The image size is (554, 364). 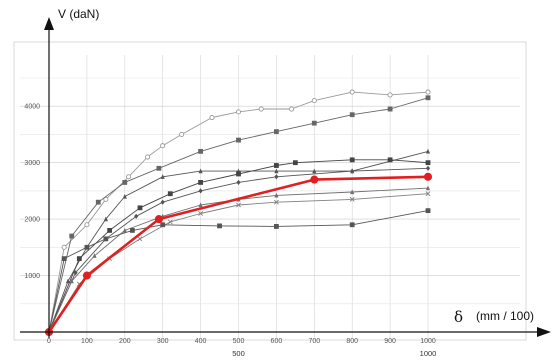 I want to click on x-major-tick-label: 1000, so click(x=428, y=353).